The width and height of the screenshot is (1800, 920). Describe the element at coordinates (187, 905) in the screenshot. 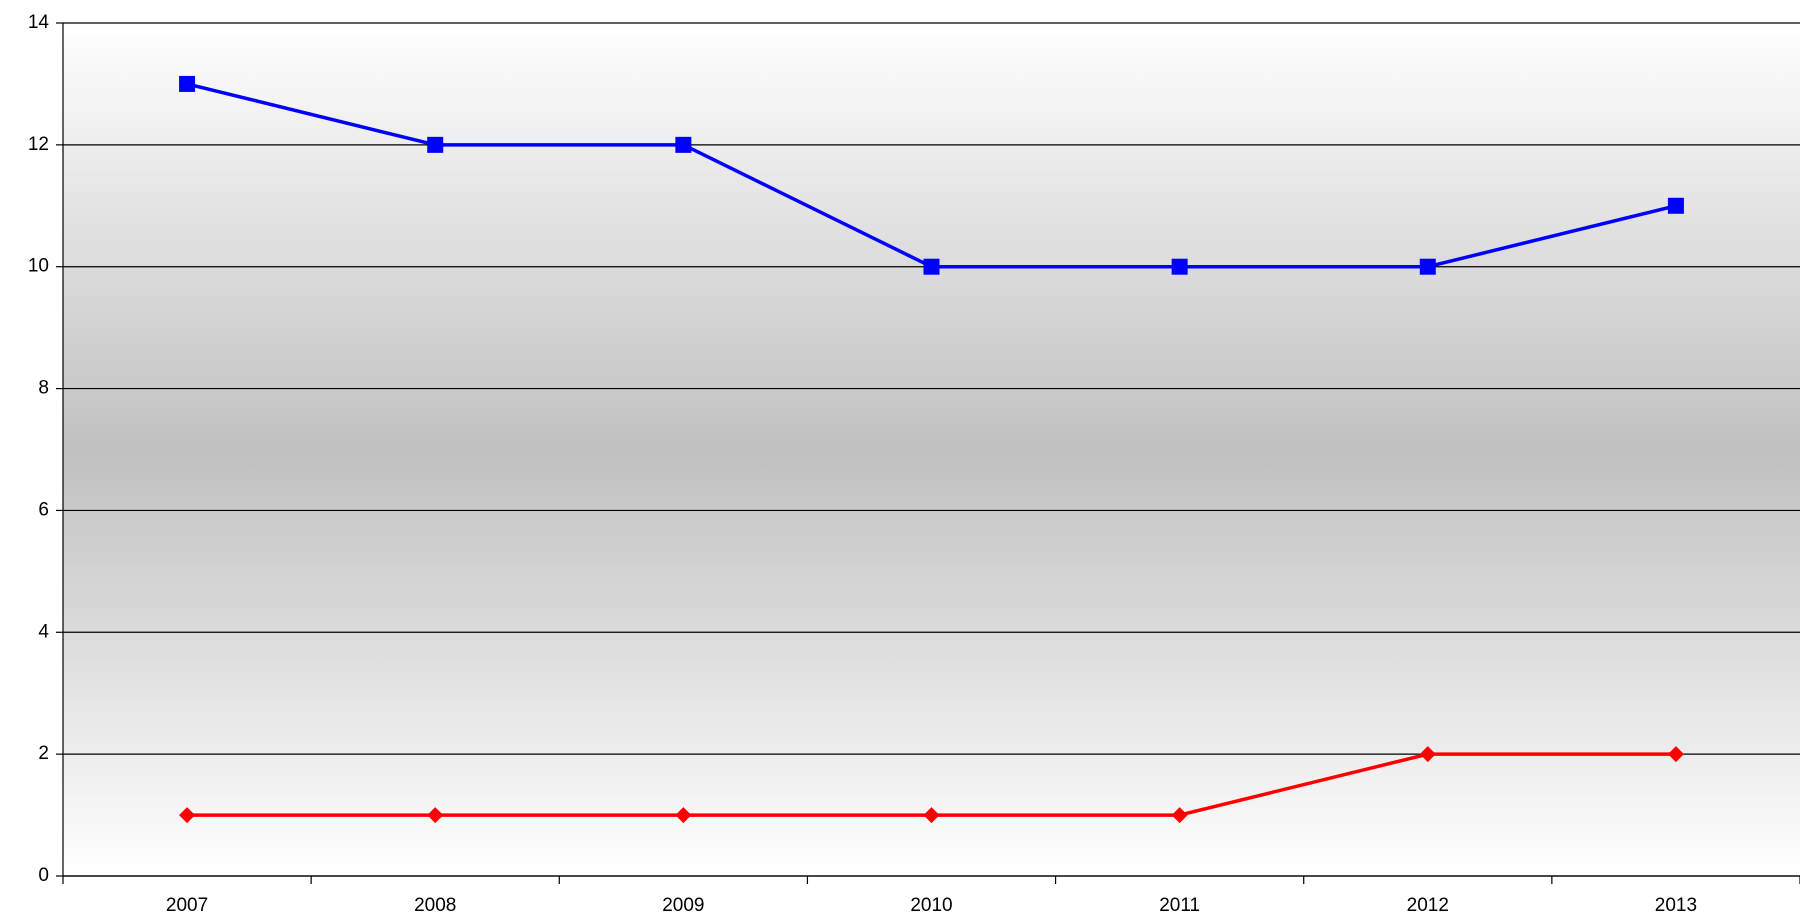

I see `x-tick-label: 2007` at that location.